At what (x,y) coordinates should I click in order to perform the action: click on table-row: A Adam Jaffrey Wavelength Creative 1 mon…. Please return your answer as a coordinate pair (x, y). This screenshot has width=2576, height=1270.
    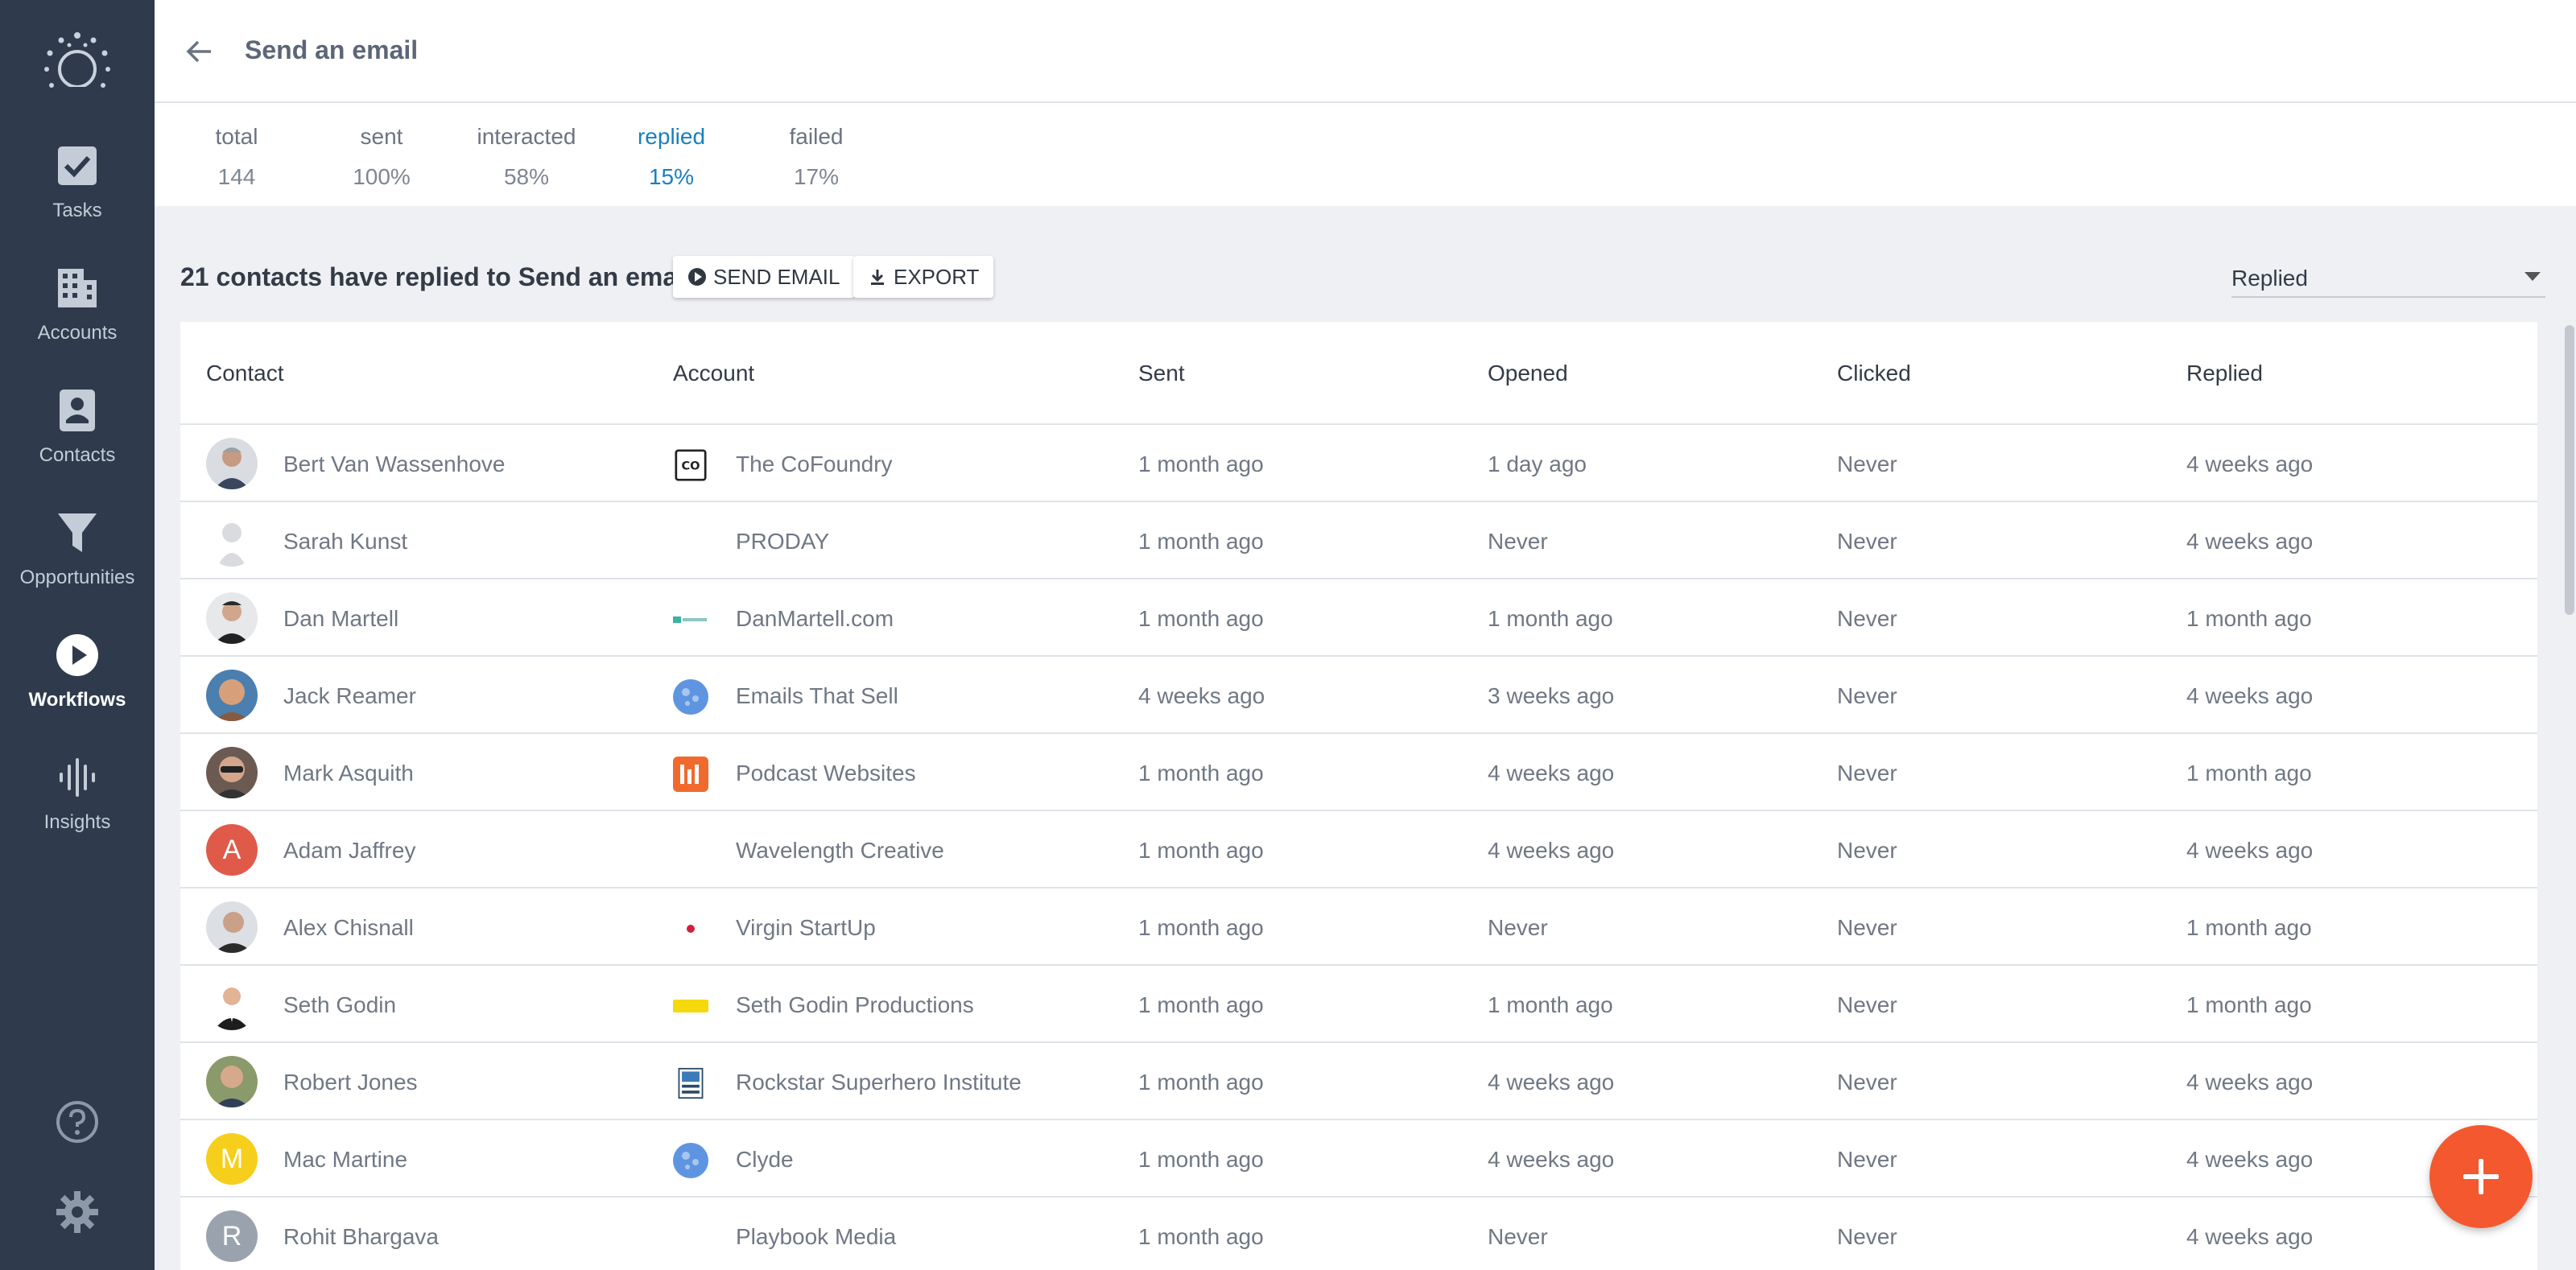
    Looking at the image, I should click on (1358, 850).